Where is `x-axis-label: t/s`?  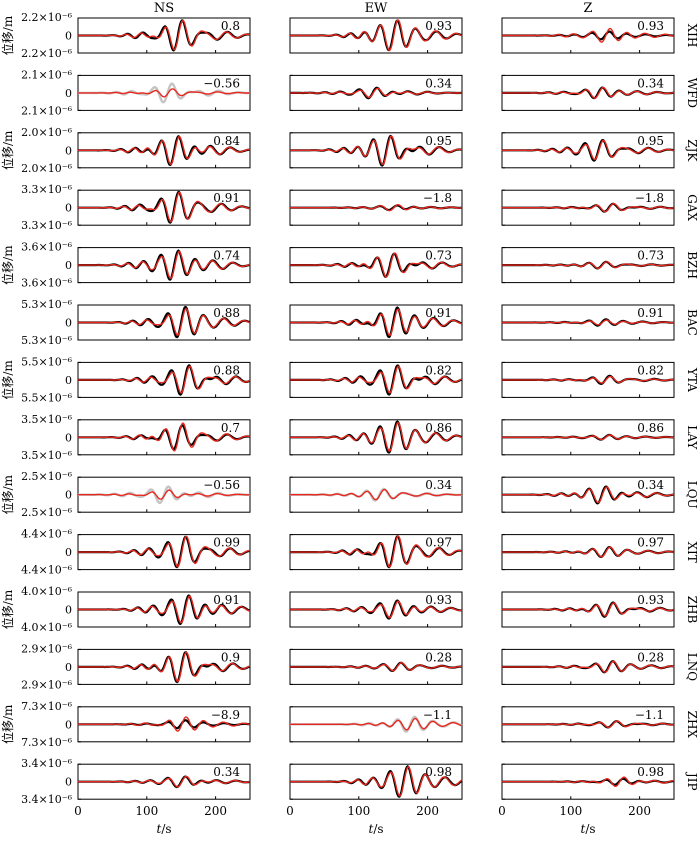
x-axis-label: t/s is located at coordinates (375, 829).